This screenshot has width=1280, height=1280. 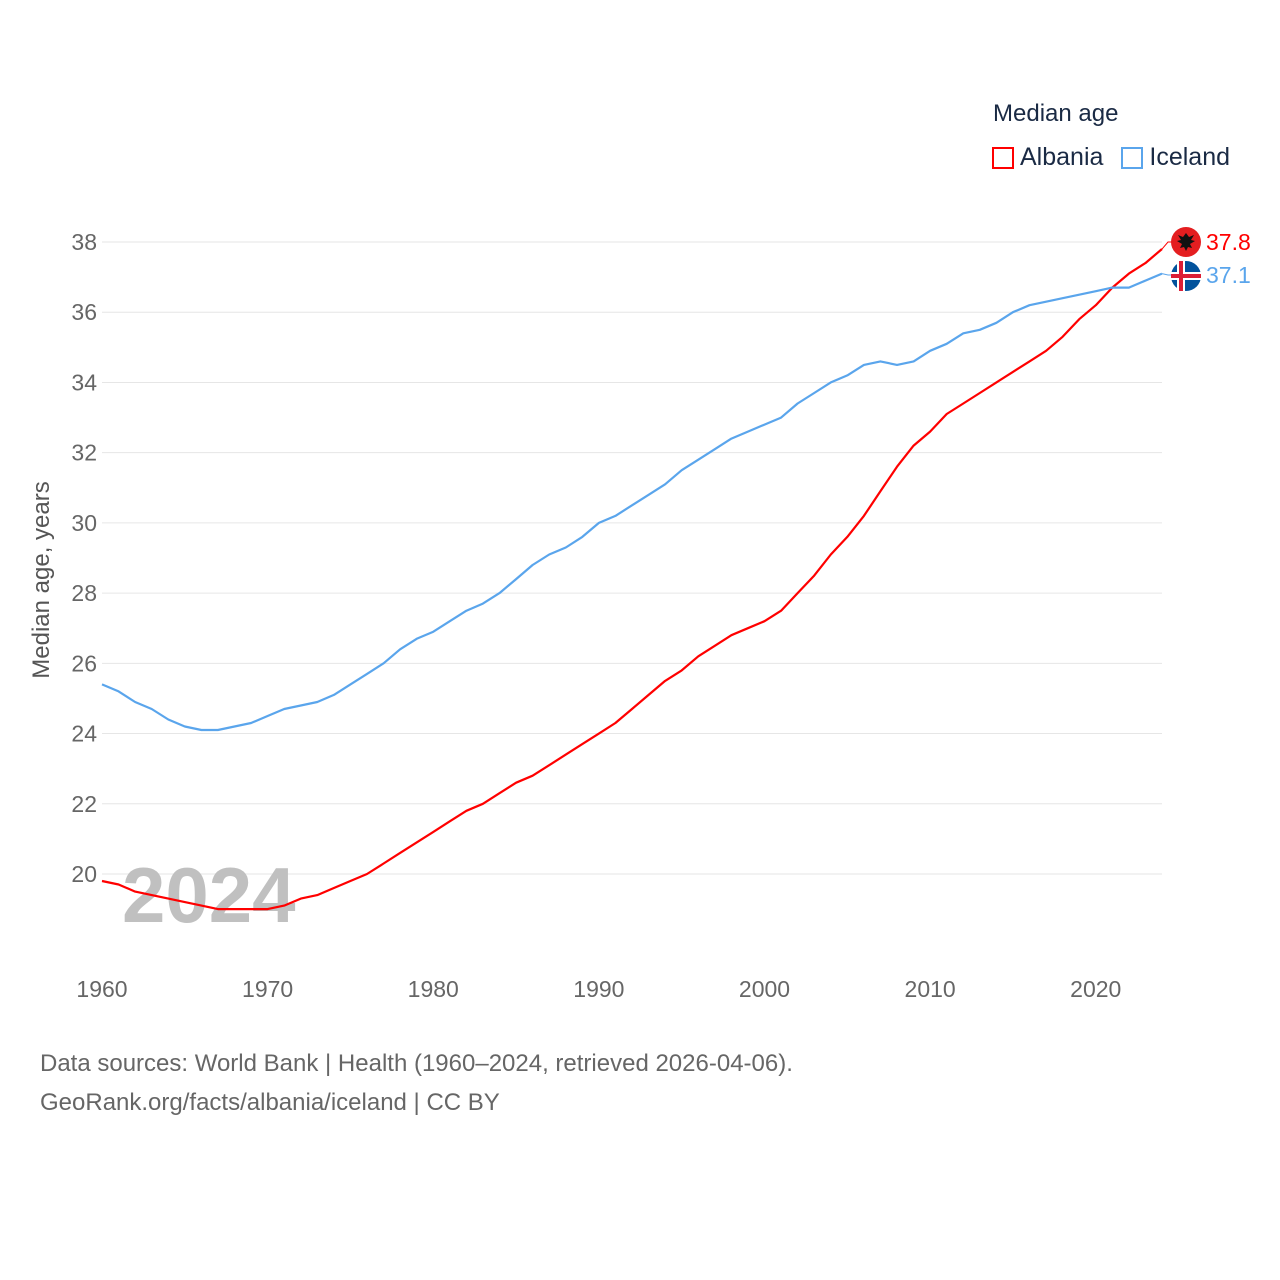 What do you see at coordinates (1111, 157) in the screenshot?
I see `legend: Albania Iceland` at bounding box center [1111, 157].